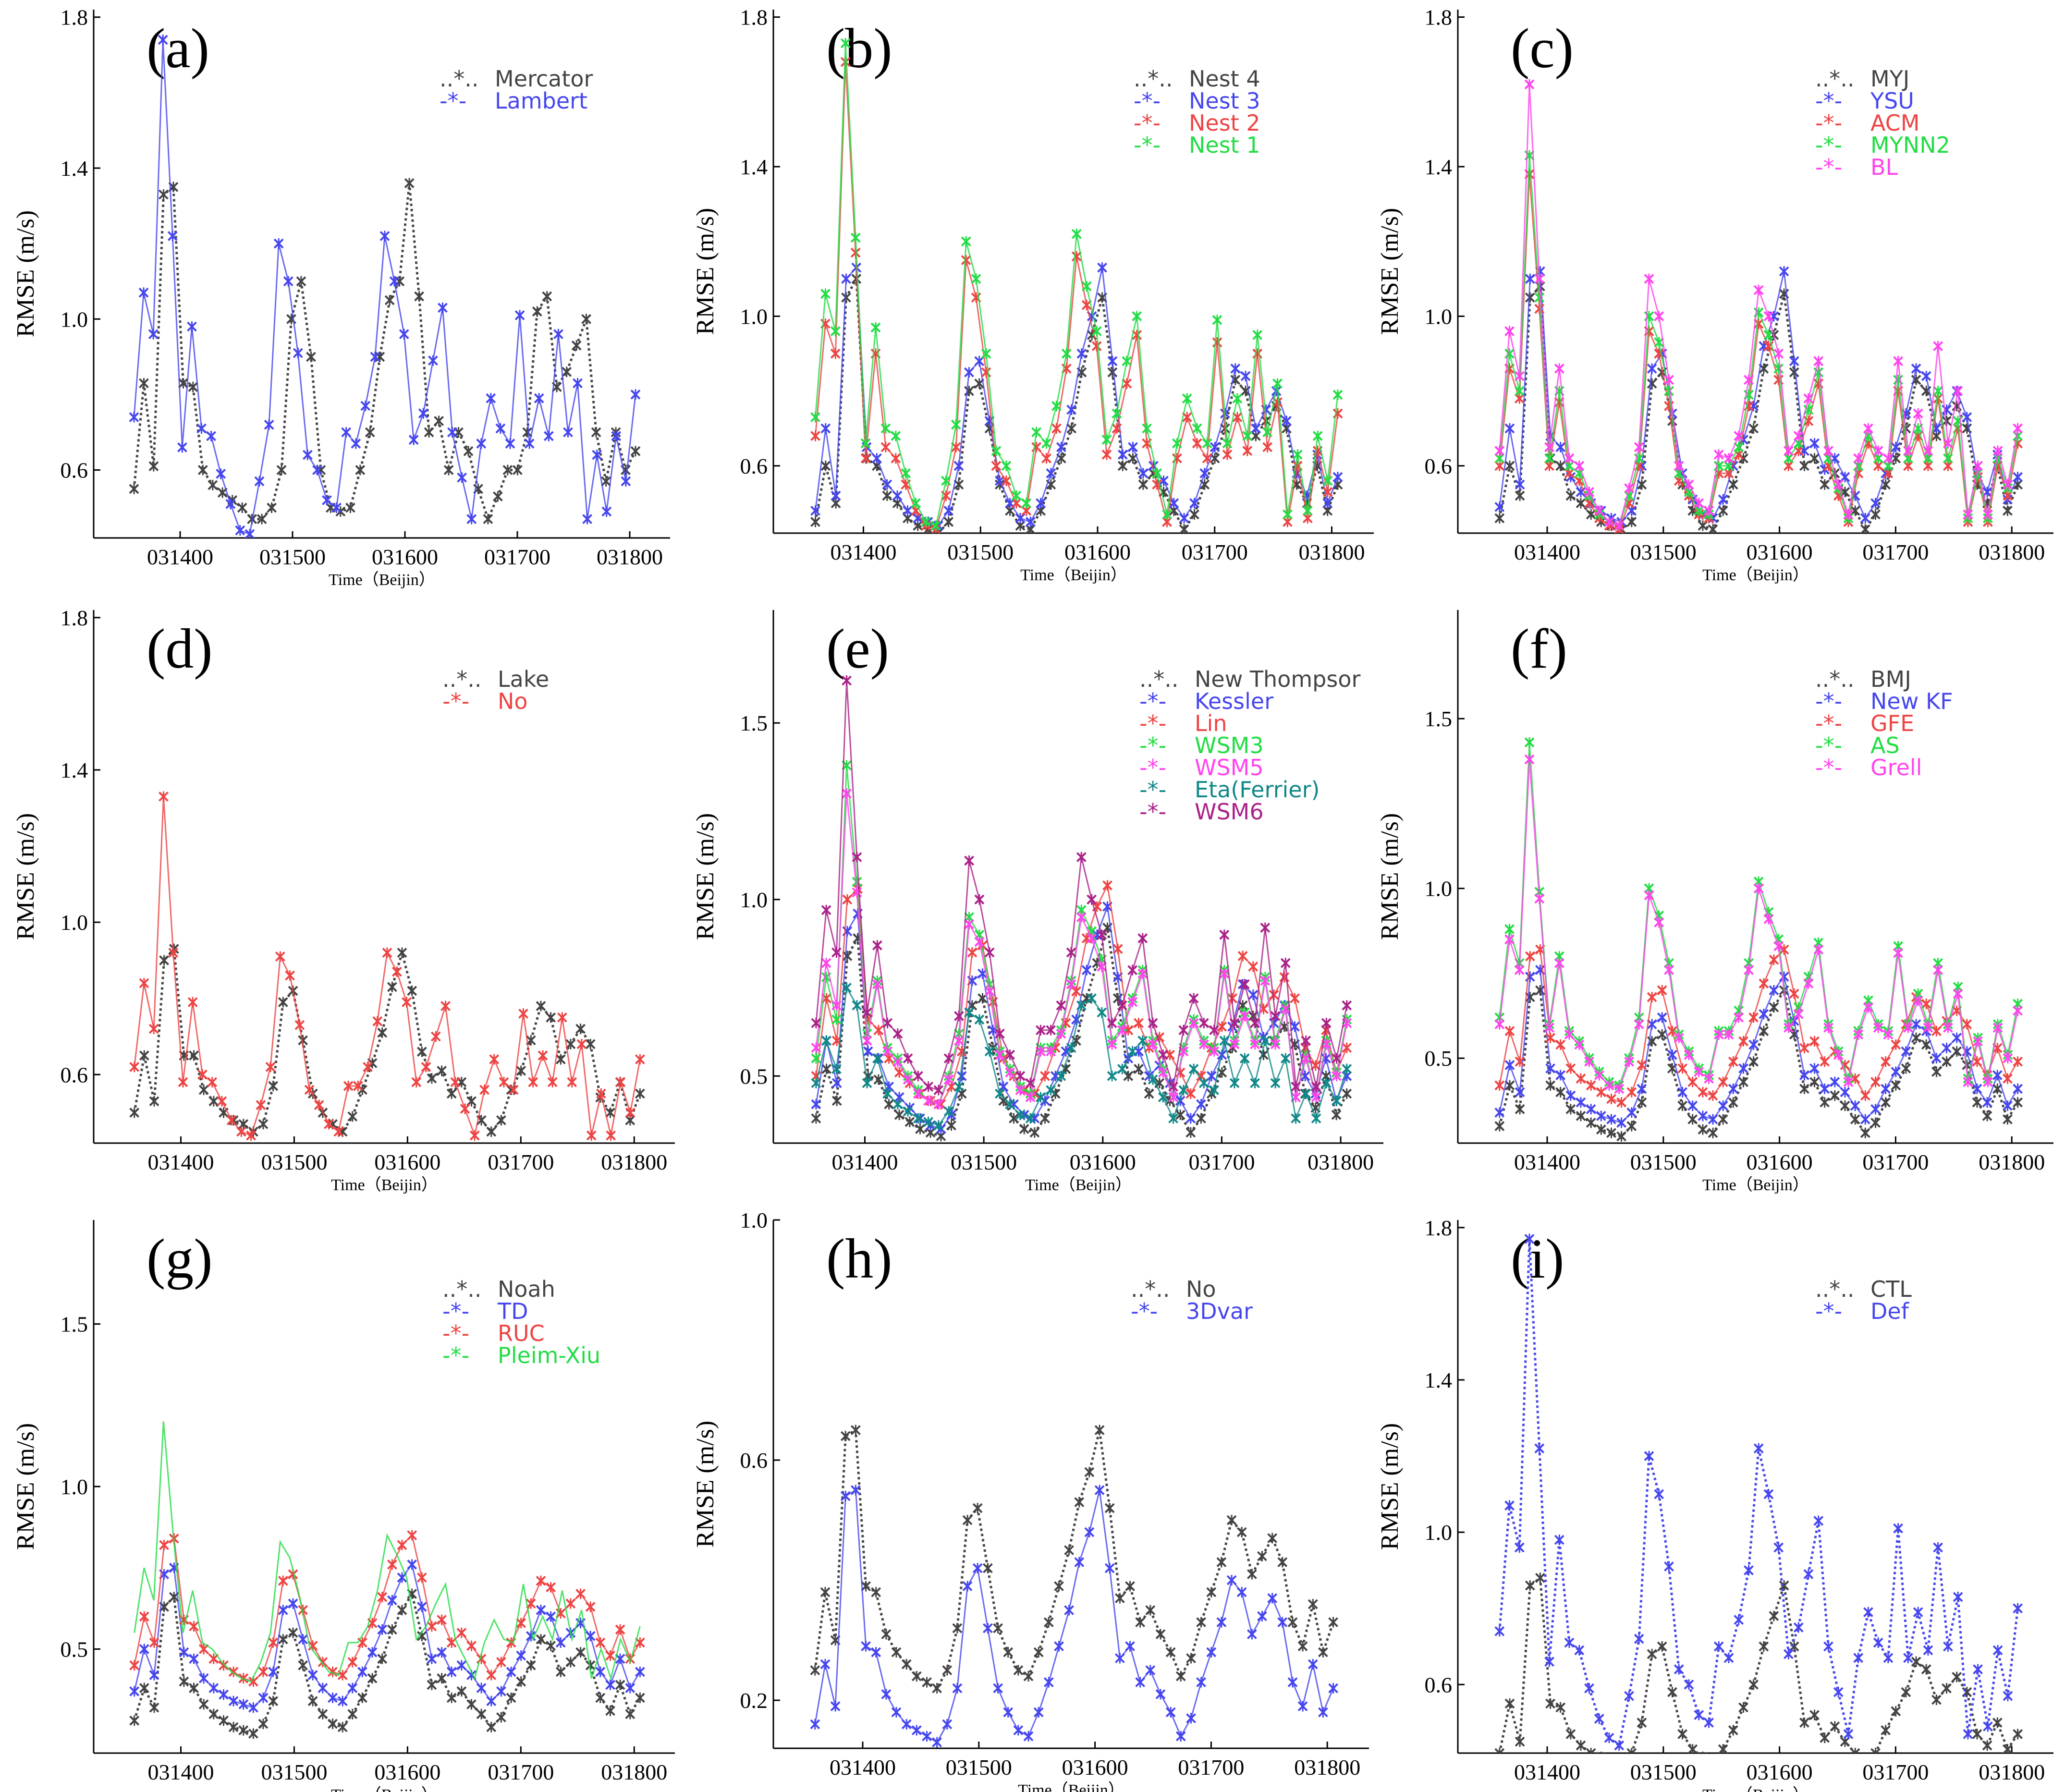  I want to click on y-tick-label: 1.4, so click(74, 168).